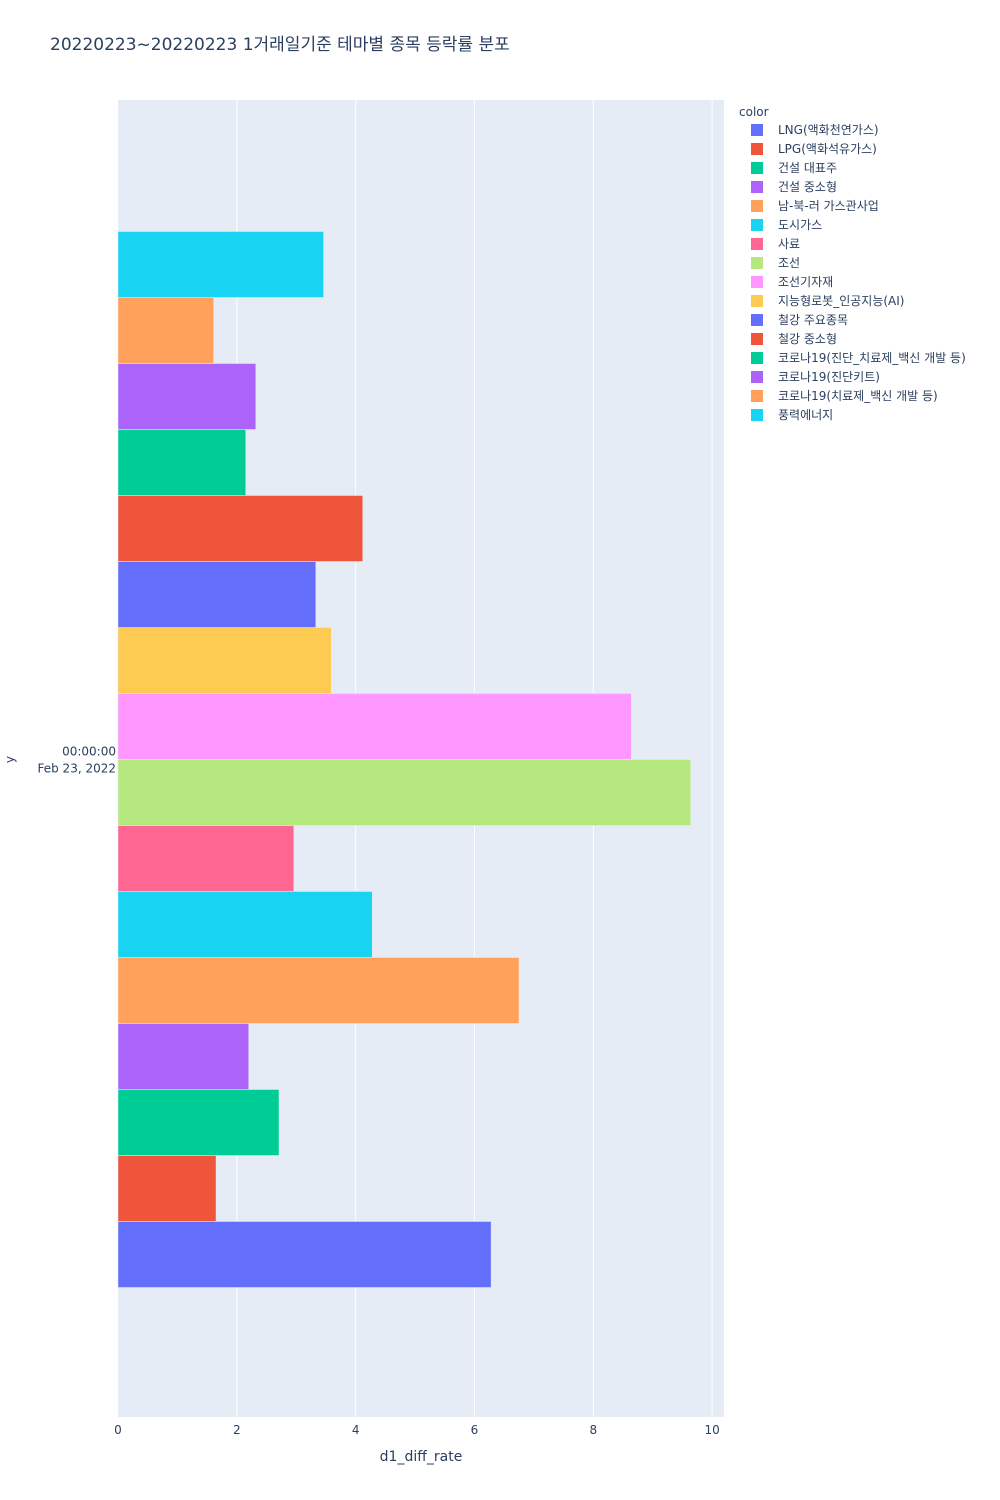 Image resolution: width=1000 pixels, height=1500 pixels. Describe the element at coordinates (828, 129) in the screenshot. I see `legend-label-0: LNG(액화천연가스)` at that location.